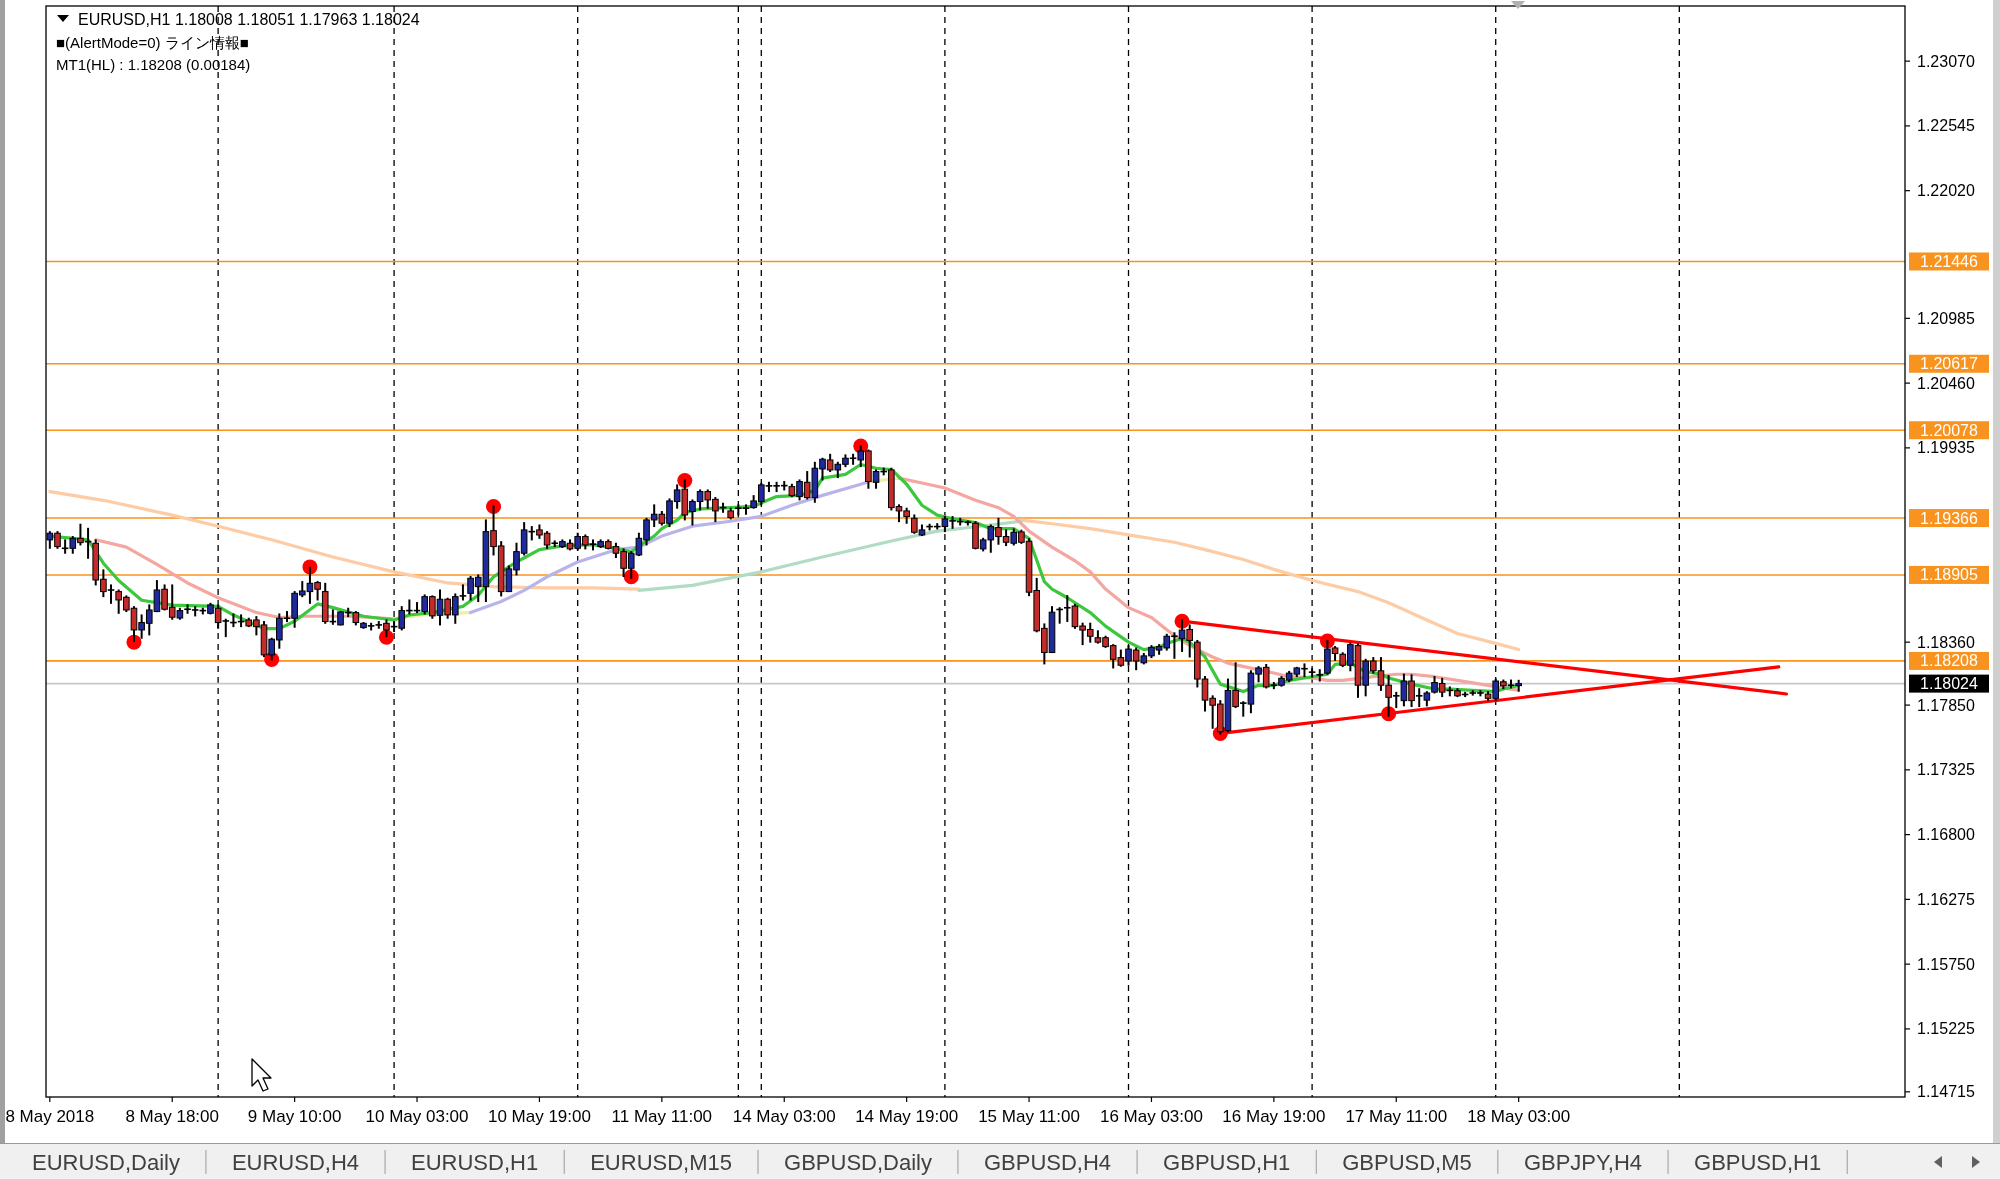  I want to click on x-tick-label: 16 May 19:00, so click(1274, 1116).